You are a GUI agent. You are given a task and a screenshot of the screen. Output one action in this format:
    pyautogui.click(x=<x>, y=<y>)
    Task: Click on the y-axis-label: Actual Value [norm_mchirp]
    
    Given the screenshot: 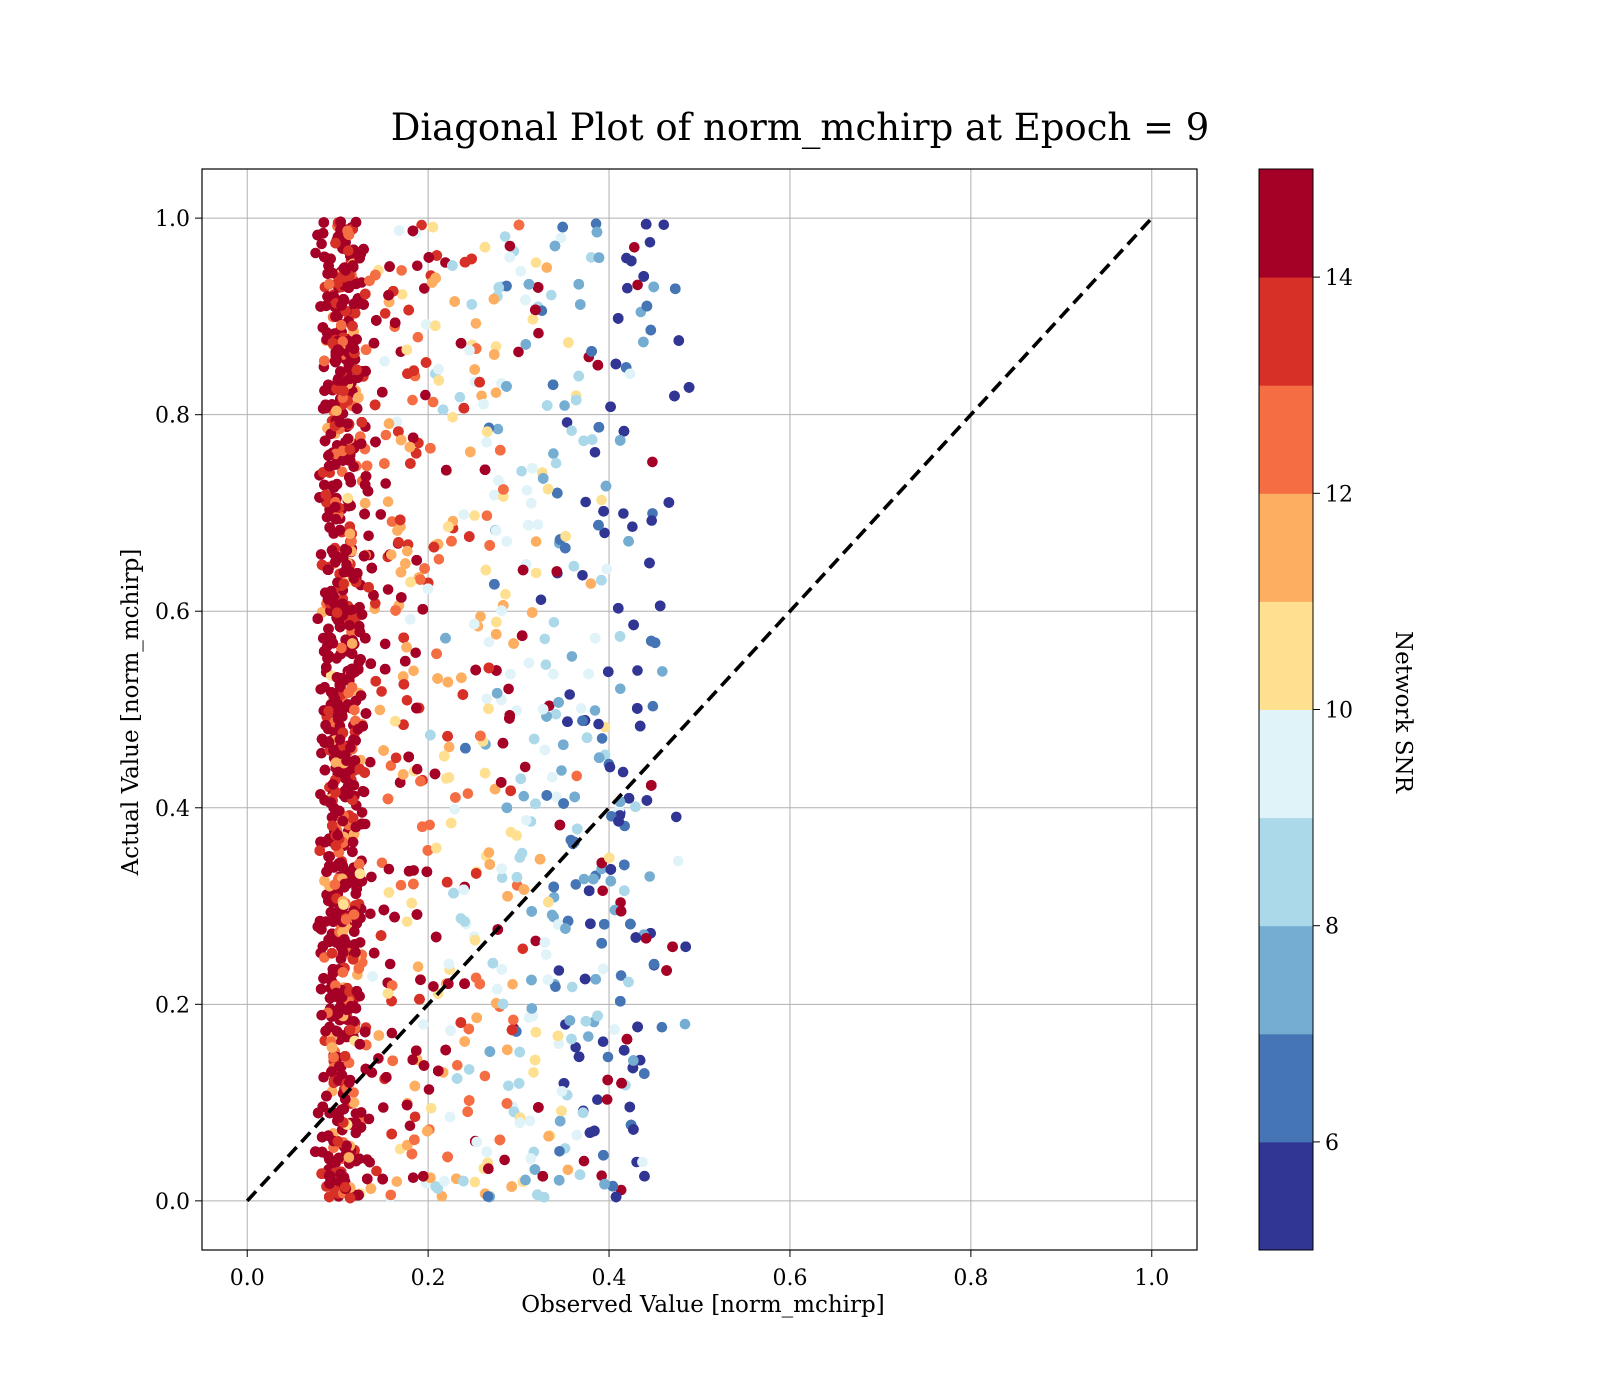 What is the action you would take?
    pyautogui.click(x=131, y=713)
    